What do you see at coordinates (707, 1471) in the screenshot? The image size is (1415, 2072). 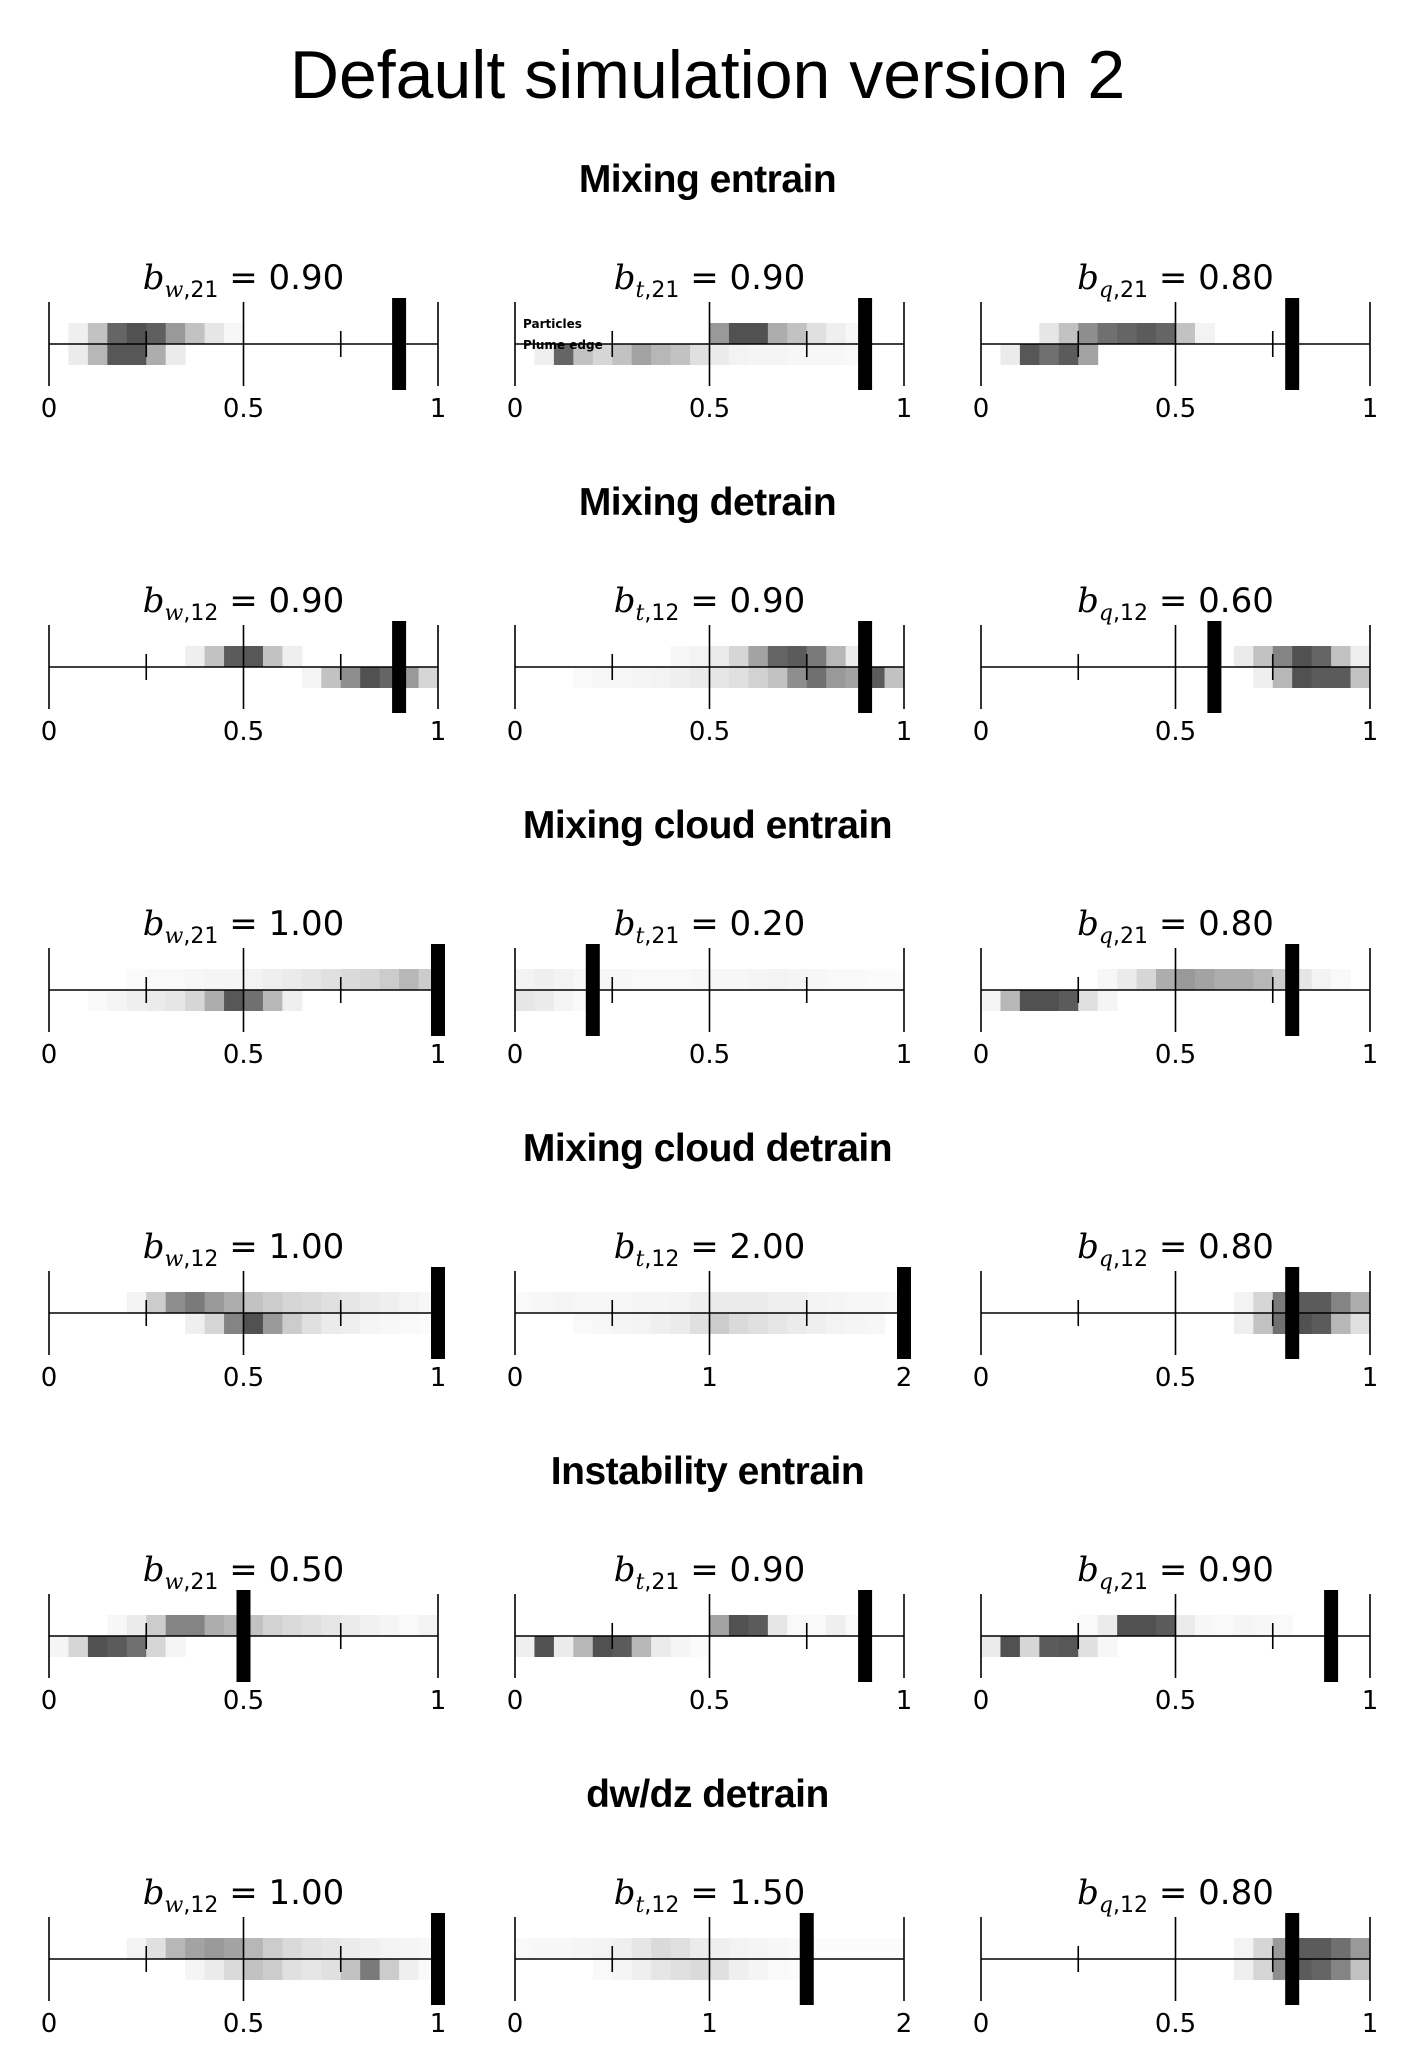 I see `section-title: Instability entrain` at bounding box center [707, 1471].